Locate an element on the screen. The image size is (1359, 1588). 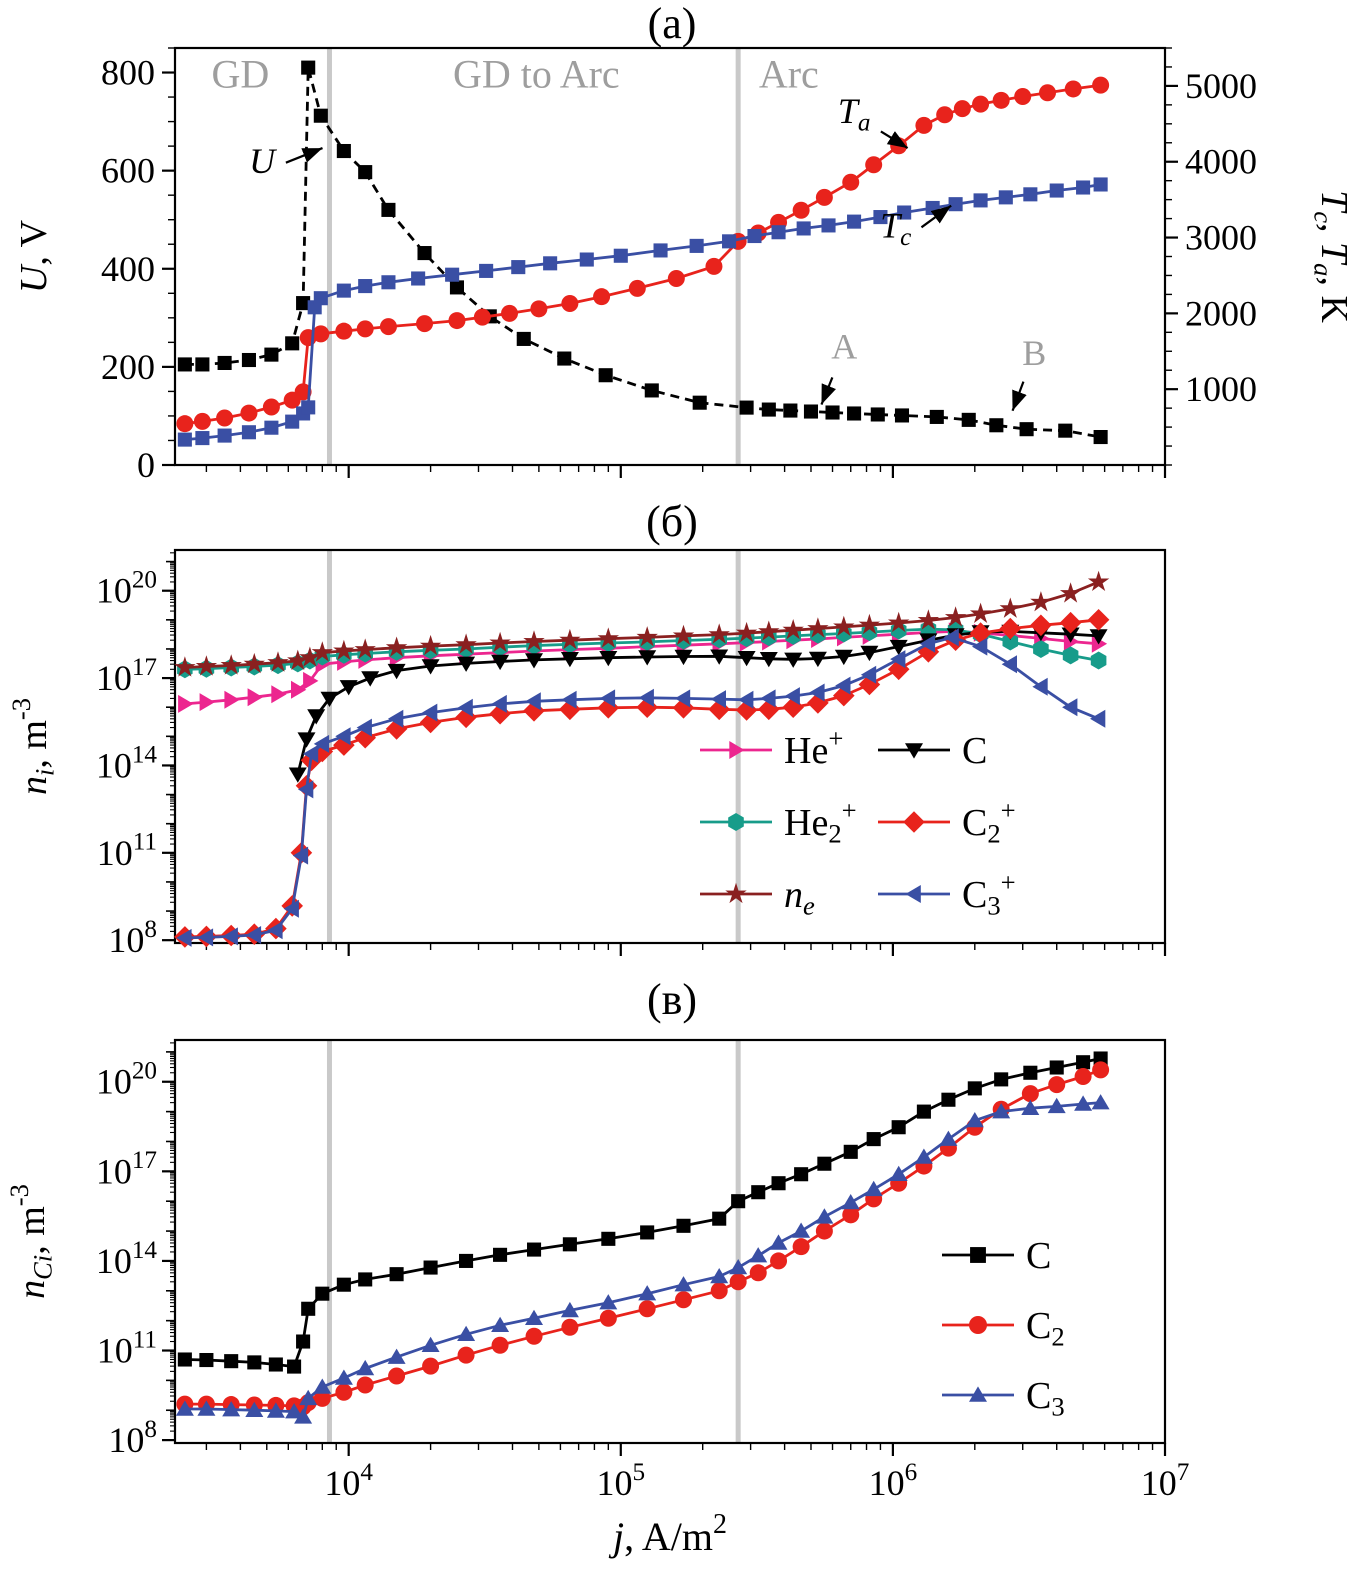
svg-text: He2+ is located at coordinates (820, 822).